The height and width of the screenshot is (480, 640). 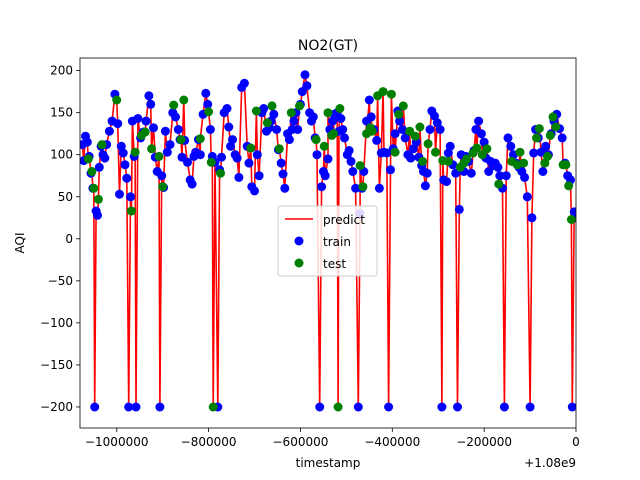 What do you see at coordinates (328, 463) in the screenshot?
I see `x-axis-label: timestamp` at bounding box center [328, 463].